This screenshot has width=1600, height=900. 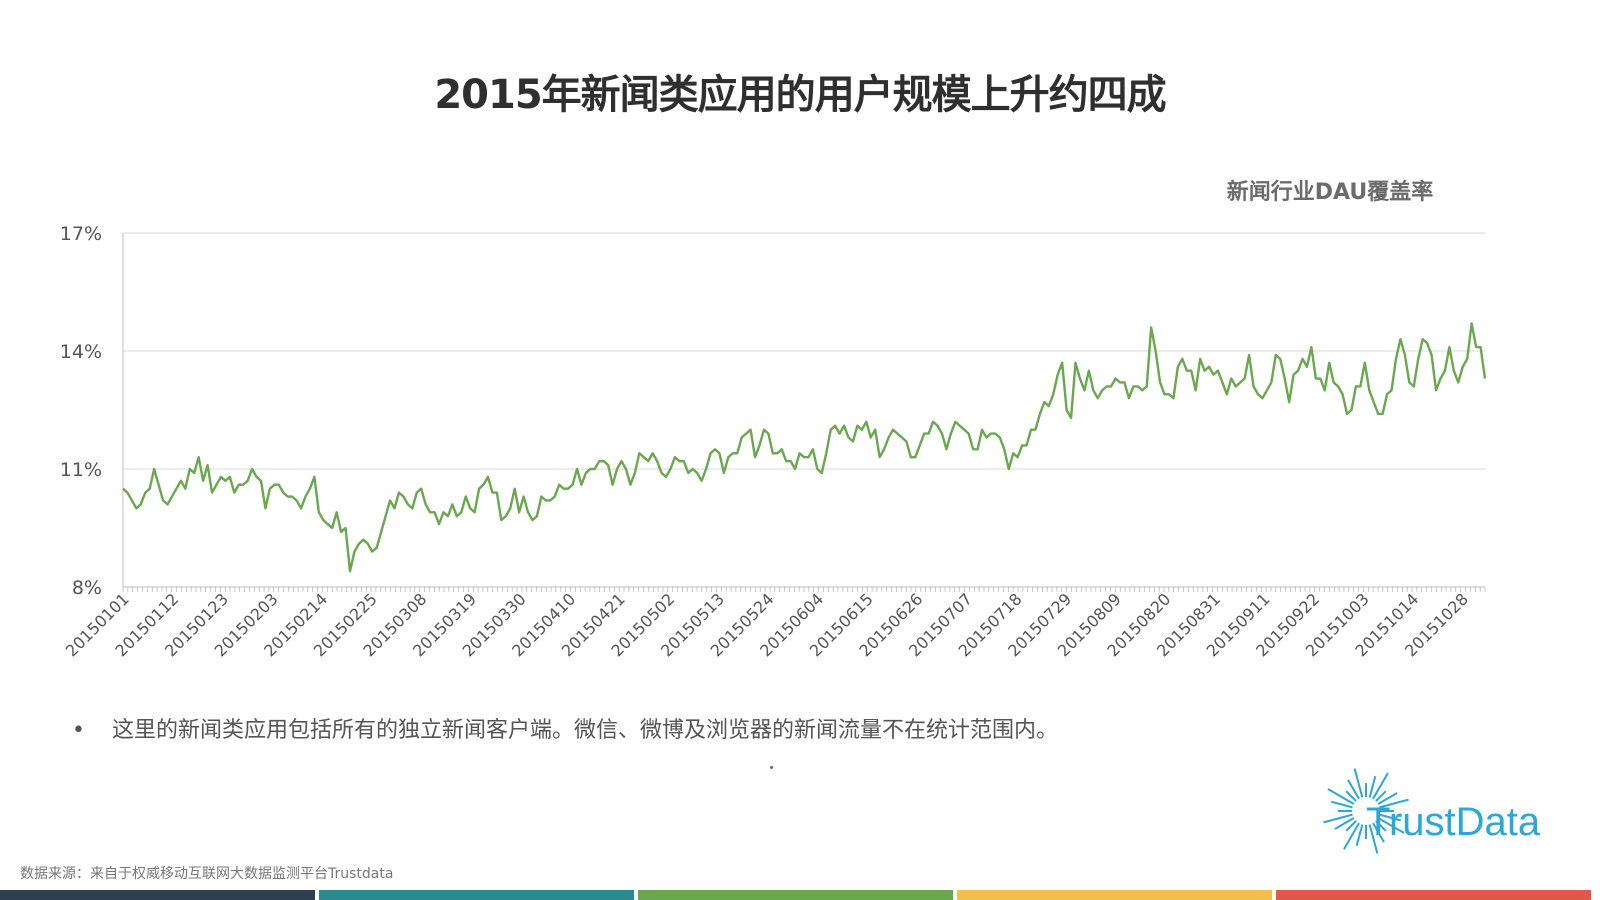 I want to click on trustdata-logo, so click(x=1431, y=810).